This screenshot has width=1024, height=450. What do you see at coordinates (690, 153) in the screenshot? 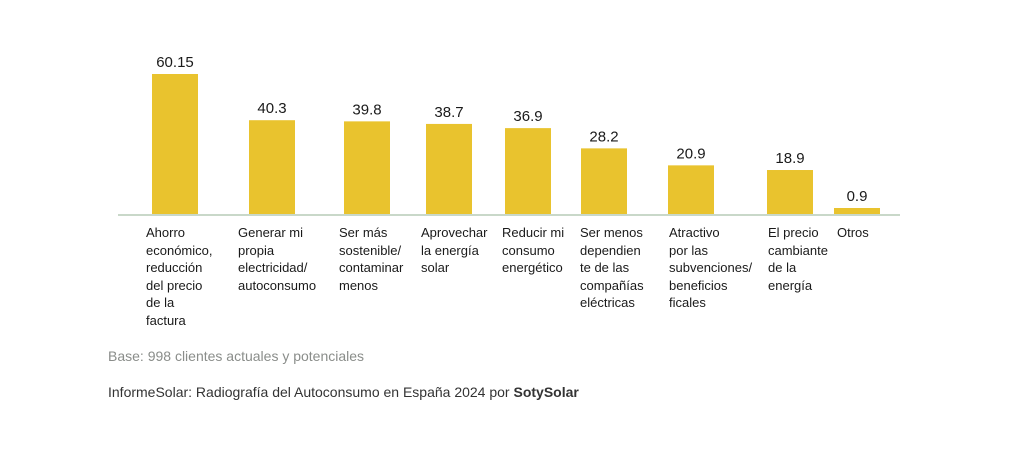
I see `value-label-7: 20.9` at bounding box center [690, 153].